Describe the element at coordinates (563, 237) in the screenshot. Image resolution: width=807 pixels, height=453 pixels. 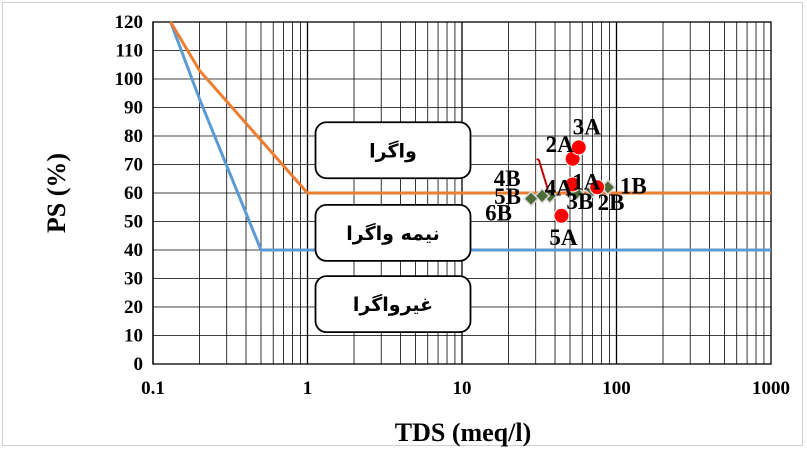
I see `point-label-5A: 5A` at that location.